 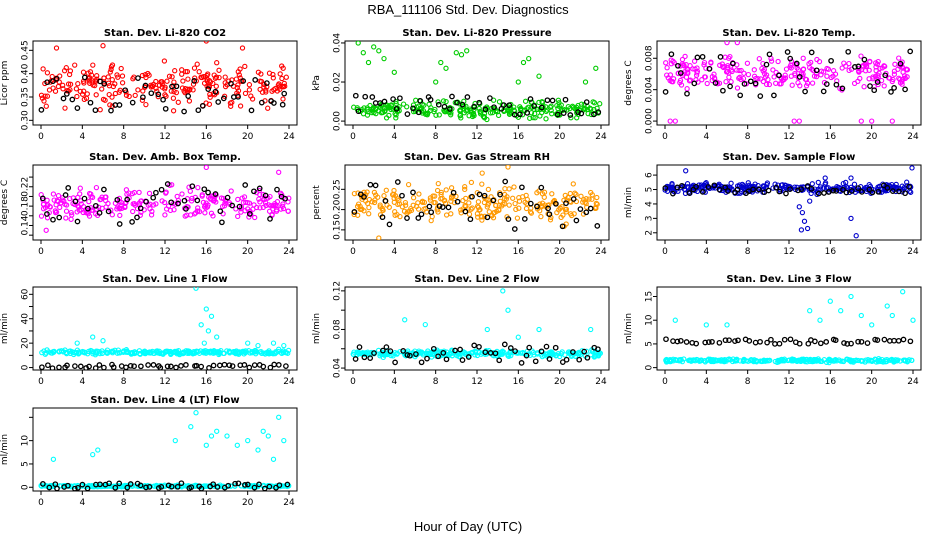 I want to click on y-tick-label: 0.04, so click(x=338, y=368).